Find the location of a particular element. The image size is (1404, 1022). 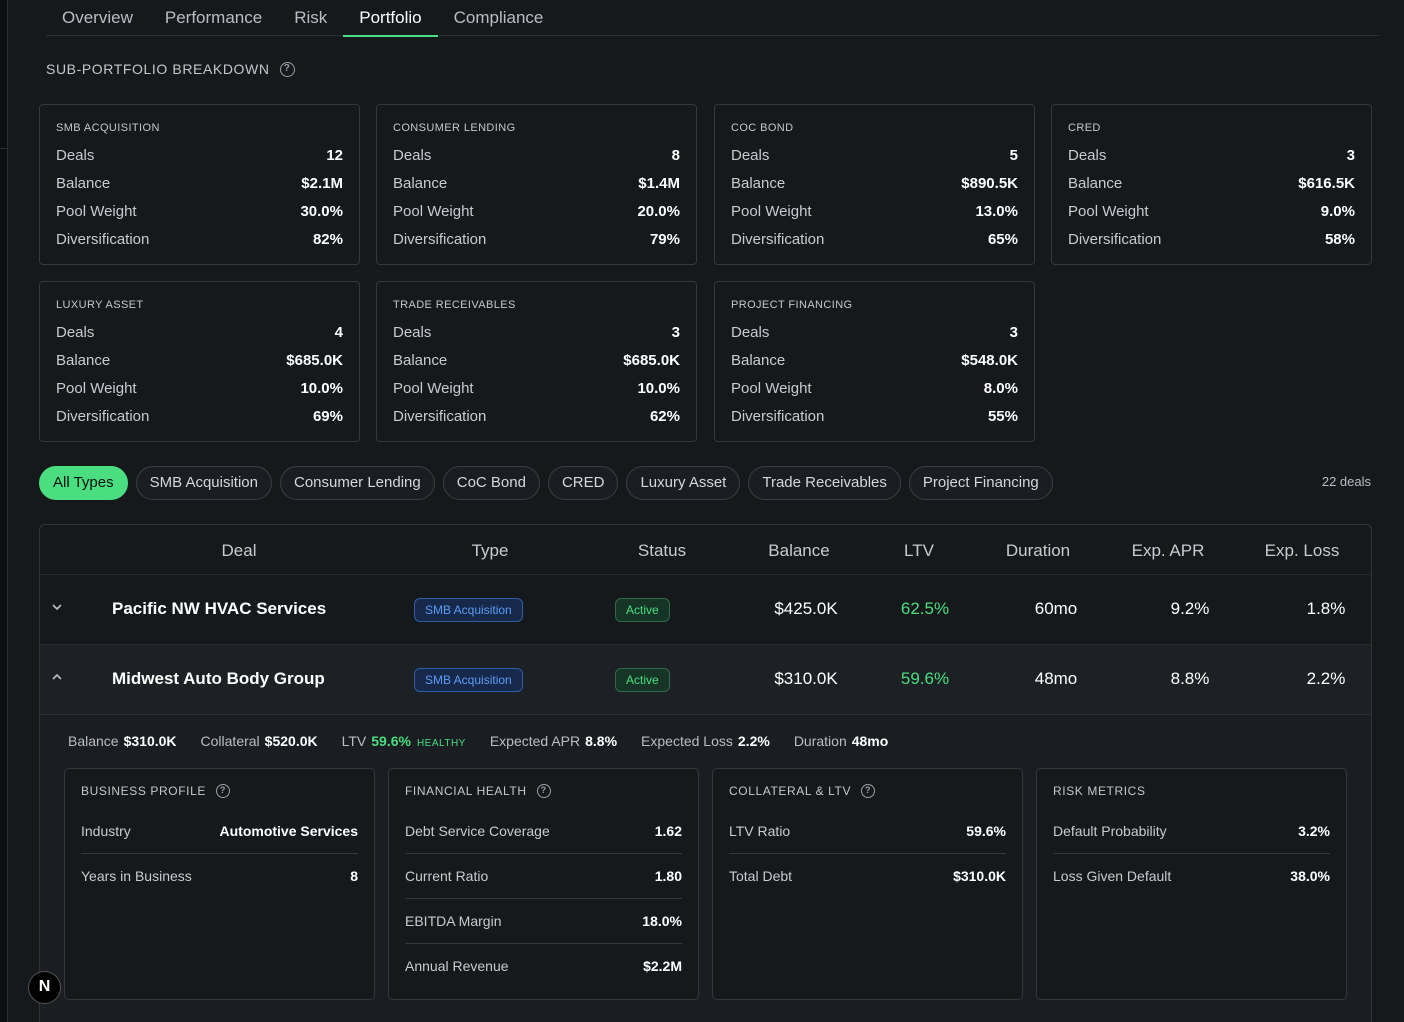

summary-label: Collateral is located at coordinates (230, 741).